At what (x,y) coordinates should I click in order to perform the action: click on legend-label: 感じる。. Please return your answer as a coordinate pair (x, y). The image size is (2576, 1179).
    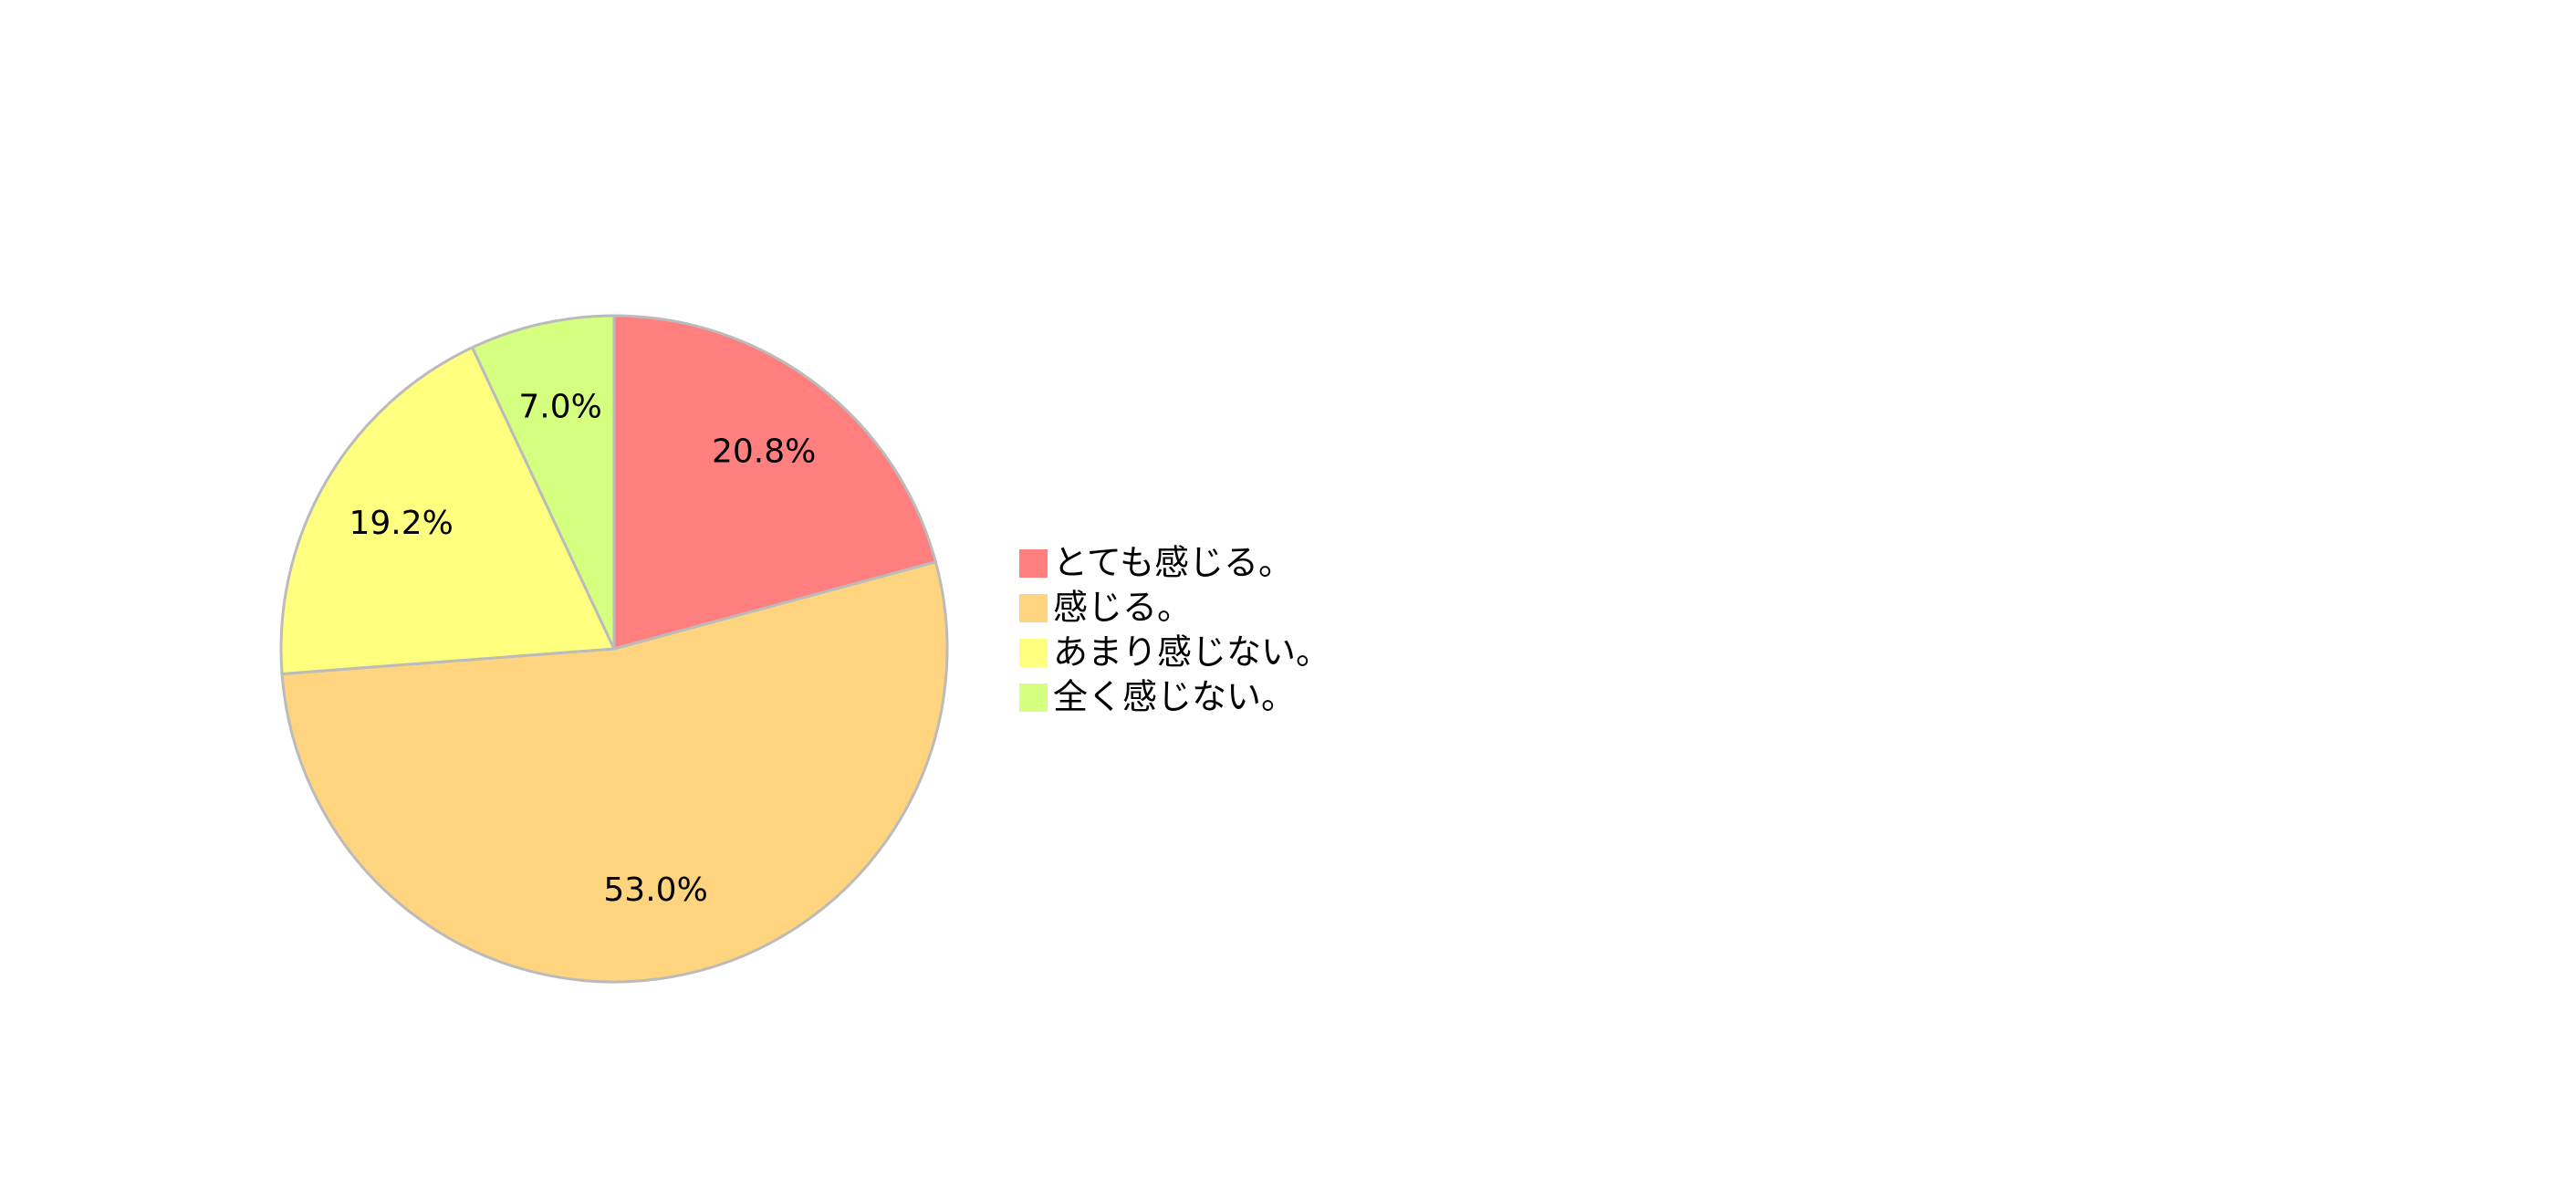
    Looking at the image, I should click on (1122, 608).